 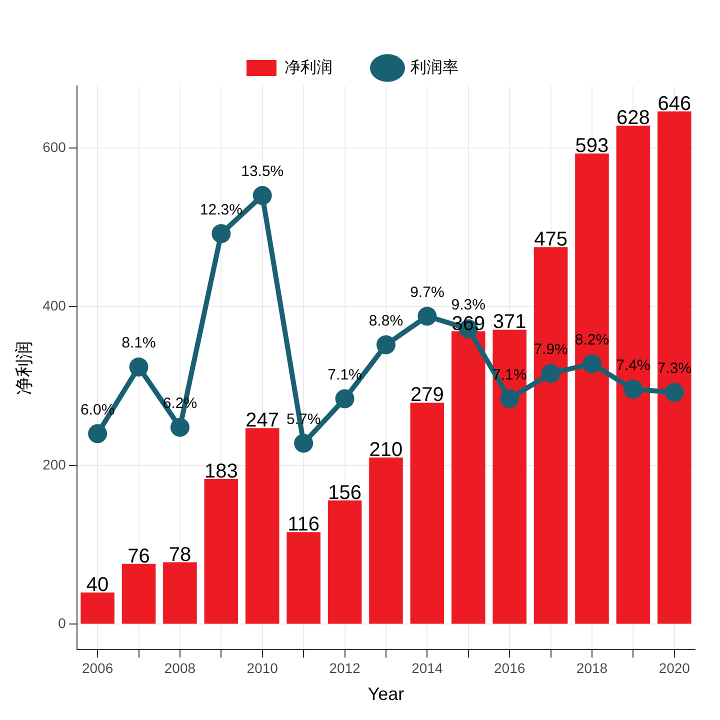 What do you see at coordinates (263, 421) in the screenshot?
I see `data-label: 247` at bounding box center [263, 421].